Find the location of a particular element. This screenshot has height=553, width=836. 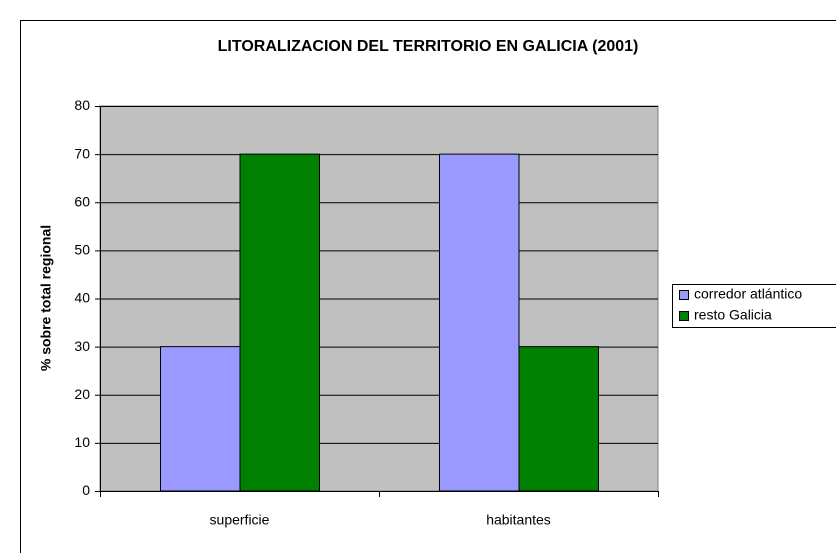

x-tick-label: superficie is located at coordinates (240, 520).